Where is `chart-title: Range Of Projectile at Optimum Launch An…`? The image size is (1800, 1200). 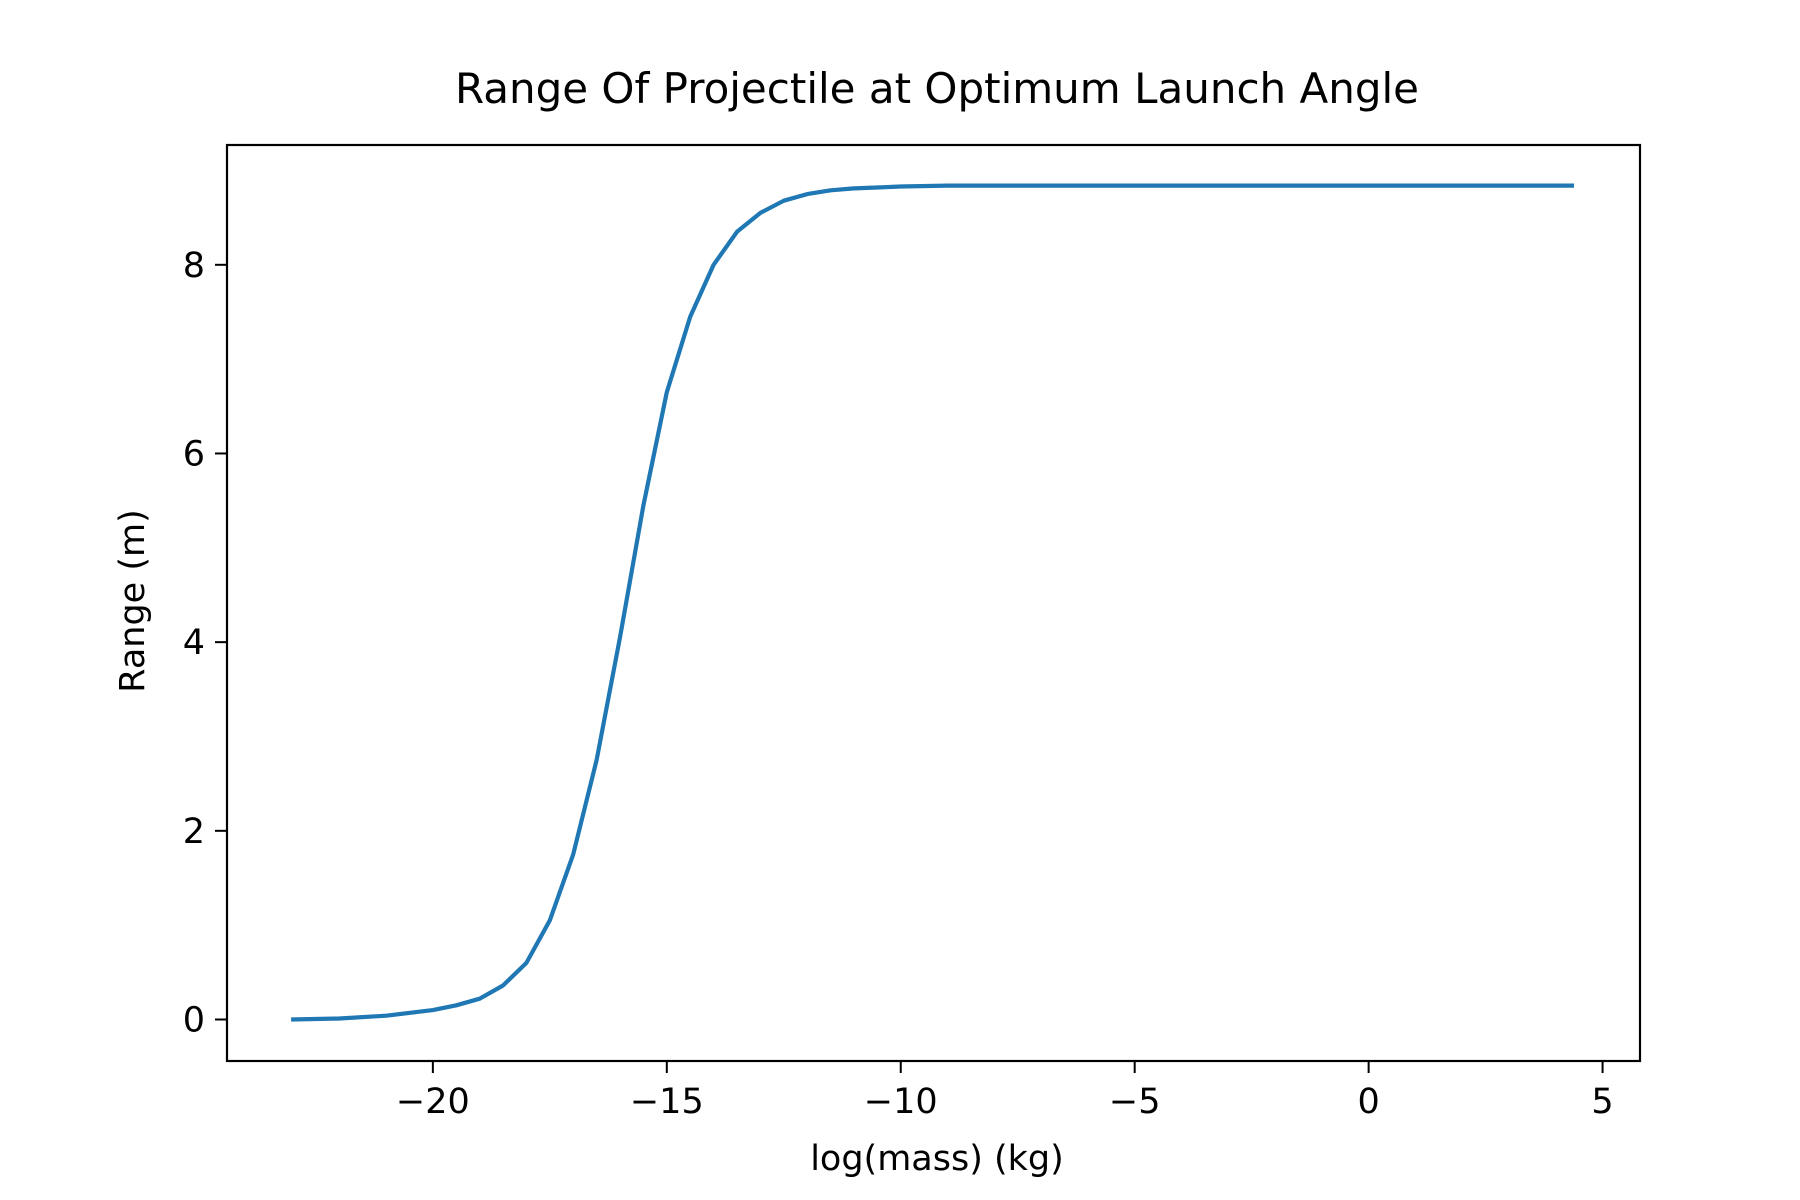 chart-title: Range Of Projectile at Optimum Launch An… is located at coordinates (937, 88).